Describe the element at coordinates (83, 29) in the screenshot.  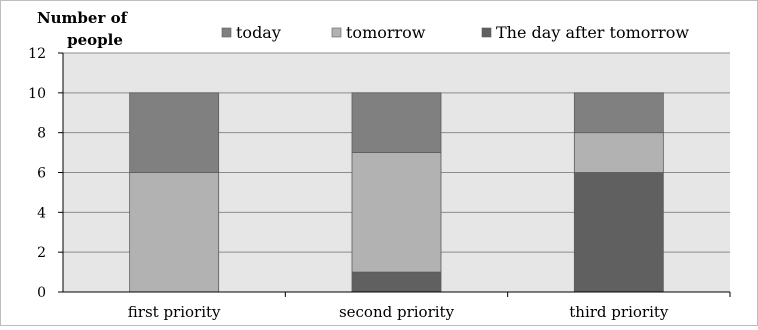
I see `y-axis-title: Number of people` at that location.